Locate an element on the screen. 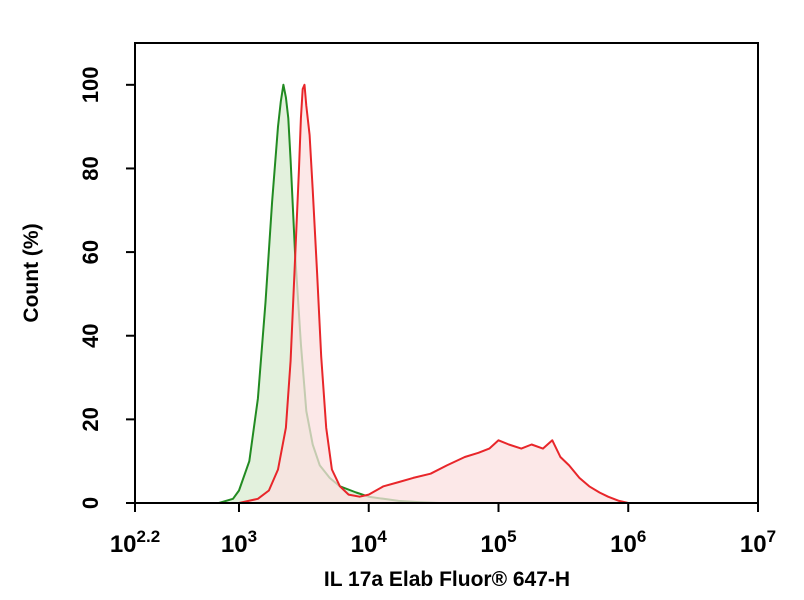 This screenshot has height=600, width=804. x-tick-label: 10⁵ is located at coordinates (498, 542).